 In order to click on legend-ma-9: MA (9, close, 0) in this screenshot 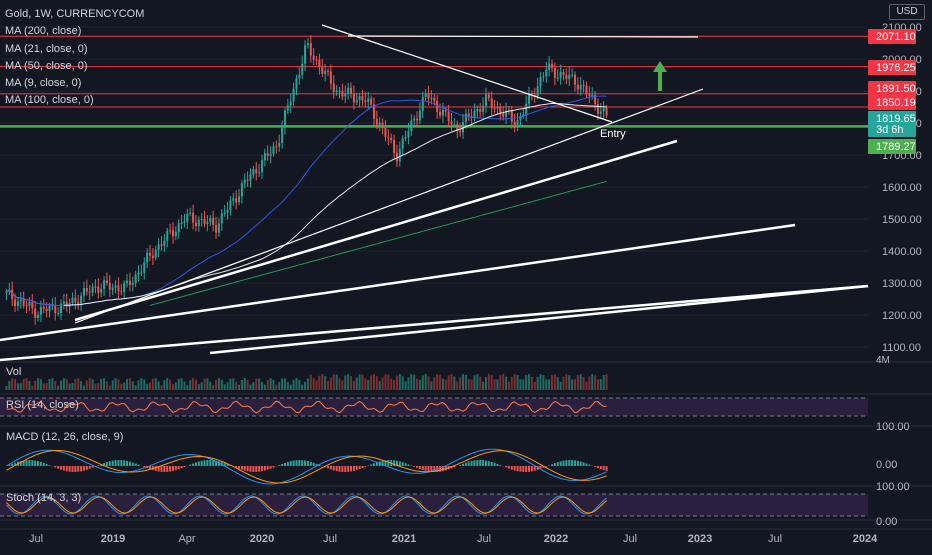, I will do `click(74, 83)`.